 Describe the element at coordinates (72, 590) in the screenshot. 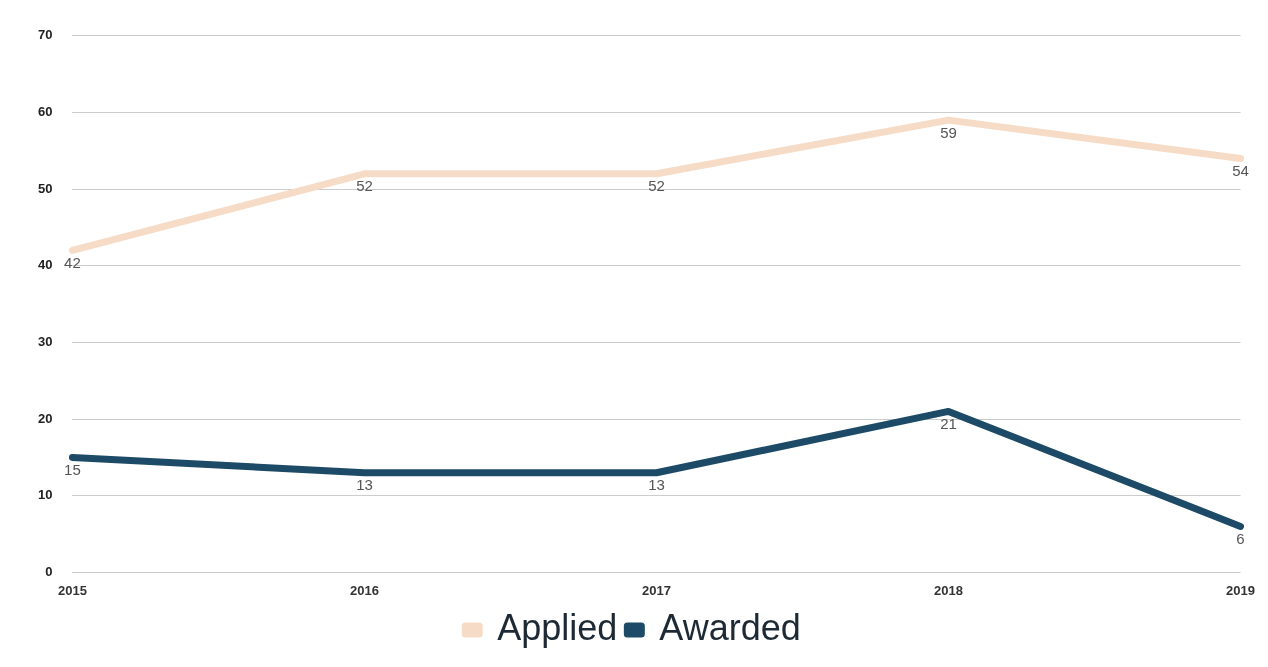

I see `x-tick-label: 2015` at that location.